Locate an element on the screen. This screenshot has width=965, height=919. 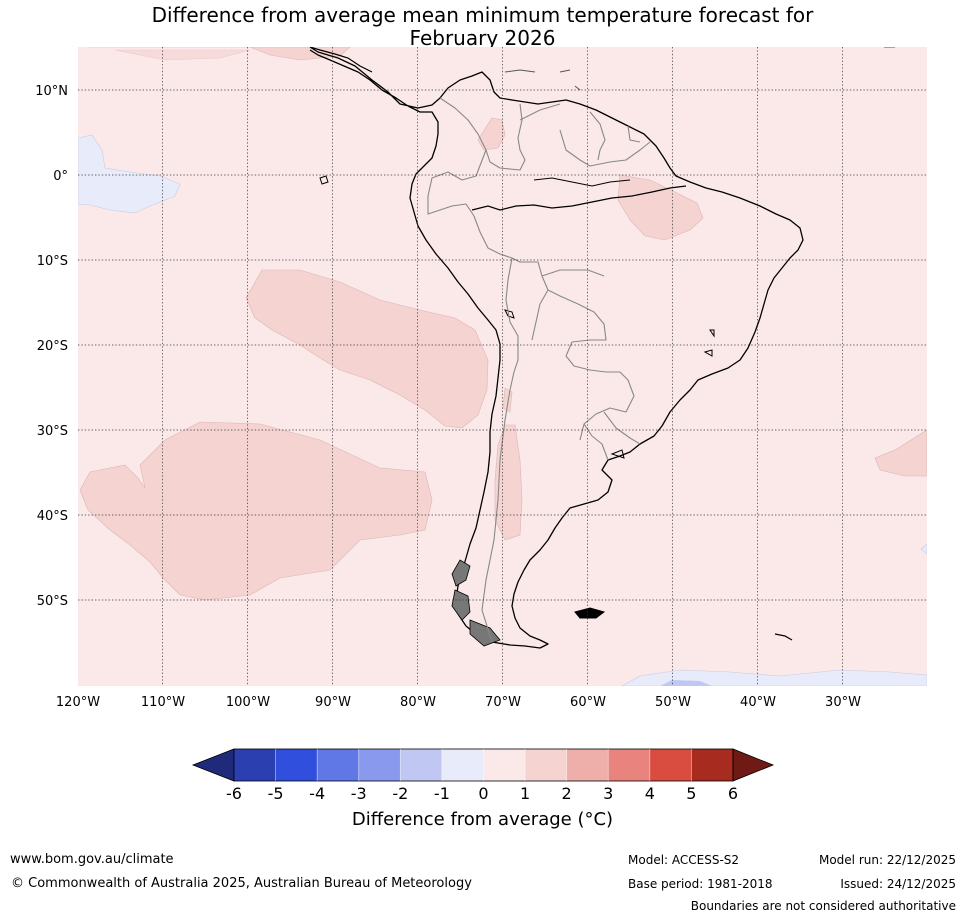
colorbar-tick-6: 6 is located at coordinates (733, 793).